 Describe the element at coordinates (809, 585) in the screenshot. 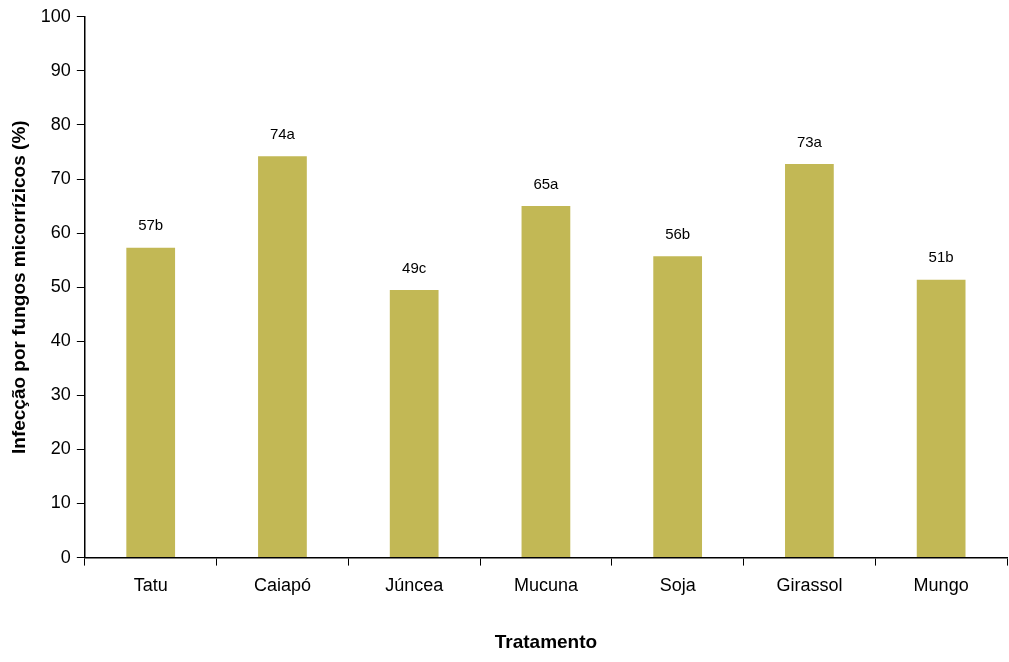

I see `x-tick-label: Girassol` at that location.